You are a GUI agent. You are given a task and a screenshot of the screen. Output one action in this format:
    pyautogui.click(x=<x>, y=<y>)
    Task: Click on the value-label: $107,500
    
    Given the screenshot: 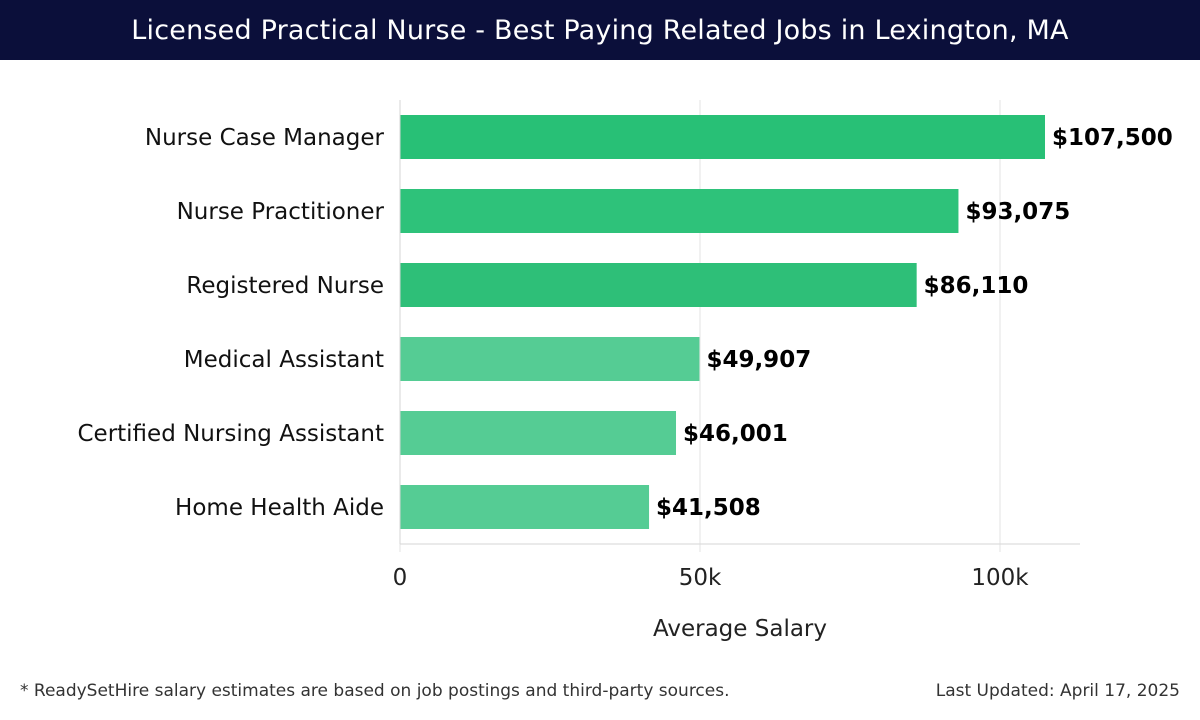 What is the action you would take?
    pyautogui.click(x=1112, y=138)
    